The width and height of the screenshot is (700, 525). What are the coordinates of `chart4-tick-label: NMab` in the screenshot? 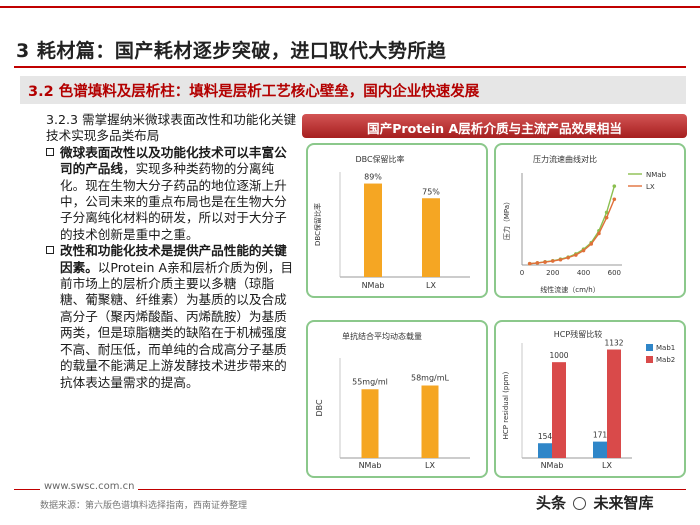 It's located at (552, 465).